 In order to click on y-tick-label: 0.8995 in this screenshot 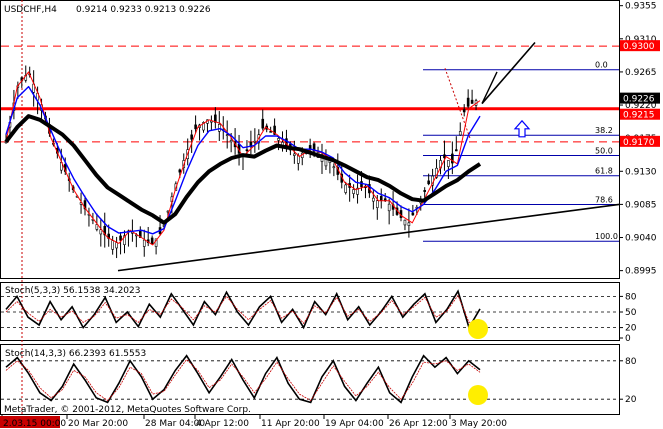, I will do `click(641, 272)`.